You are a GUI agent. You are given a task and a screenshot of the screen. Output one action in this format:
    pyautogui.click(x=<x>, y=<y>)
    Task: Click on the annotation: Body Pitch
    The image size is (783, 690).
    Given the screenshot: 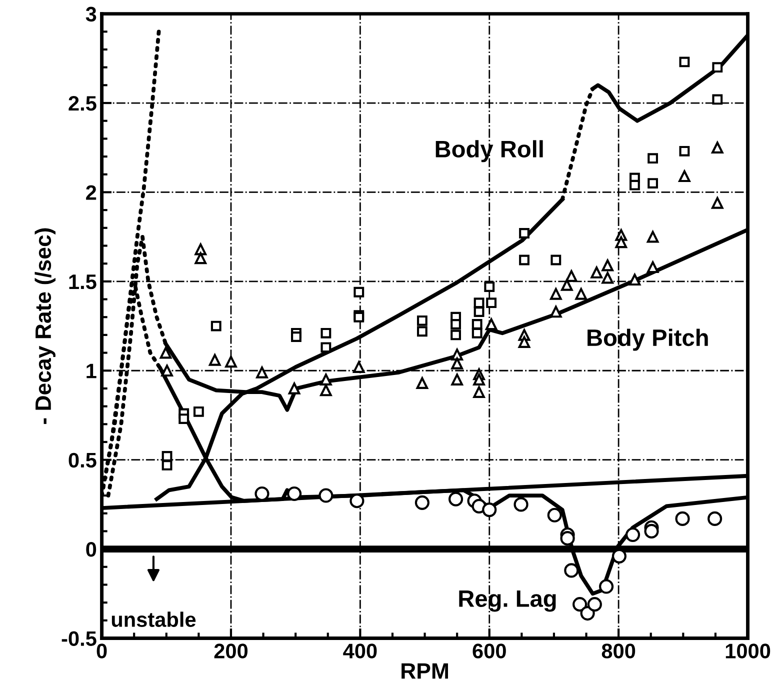 What is the action you would take?
    pyautogui.click(x=648, y=339)
    